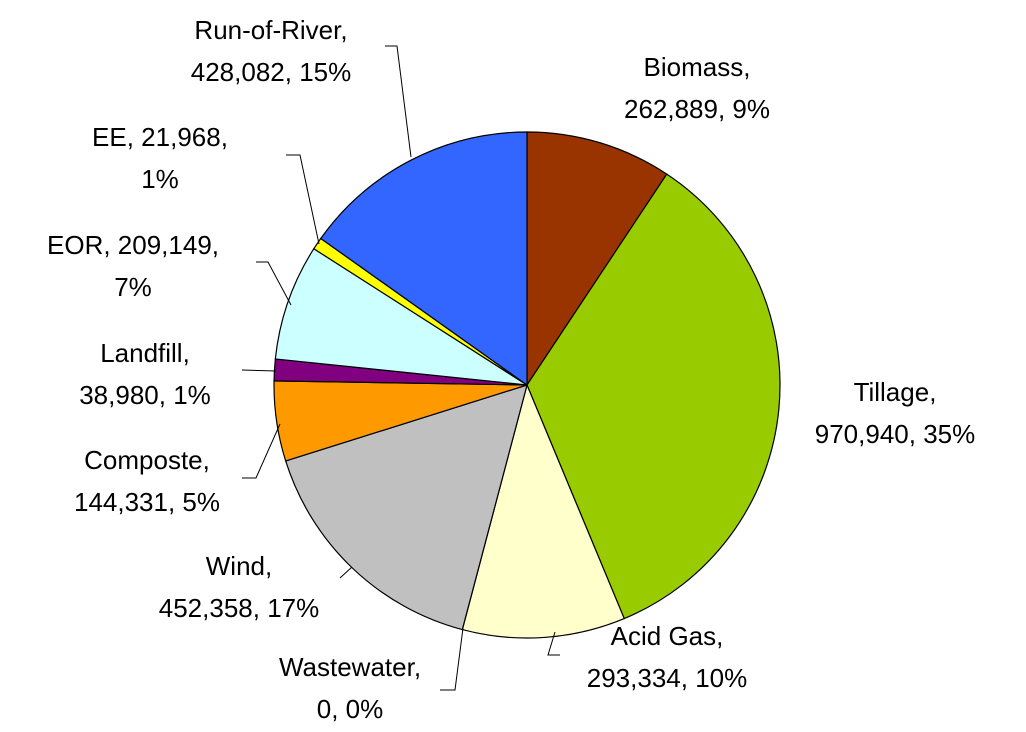 This screenshot has width=1026, height=732. What do you see at coordinates (133, 245) in the screenshot?
I see `data-label-line: EOR, 209,149,` at bounding box center [133, 245].